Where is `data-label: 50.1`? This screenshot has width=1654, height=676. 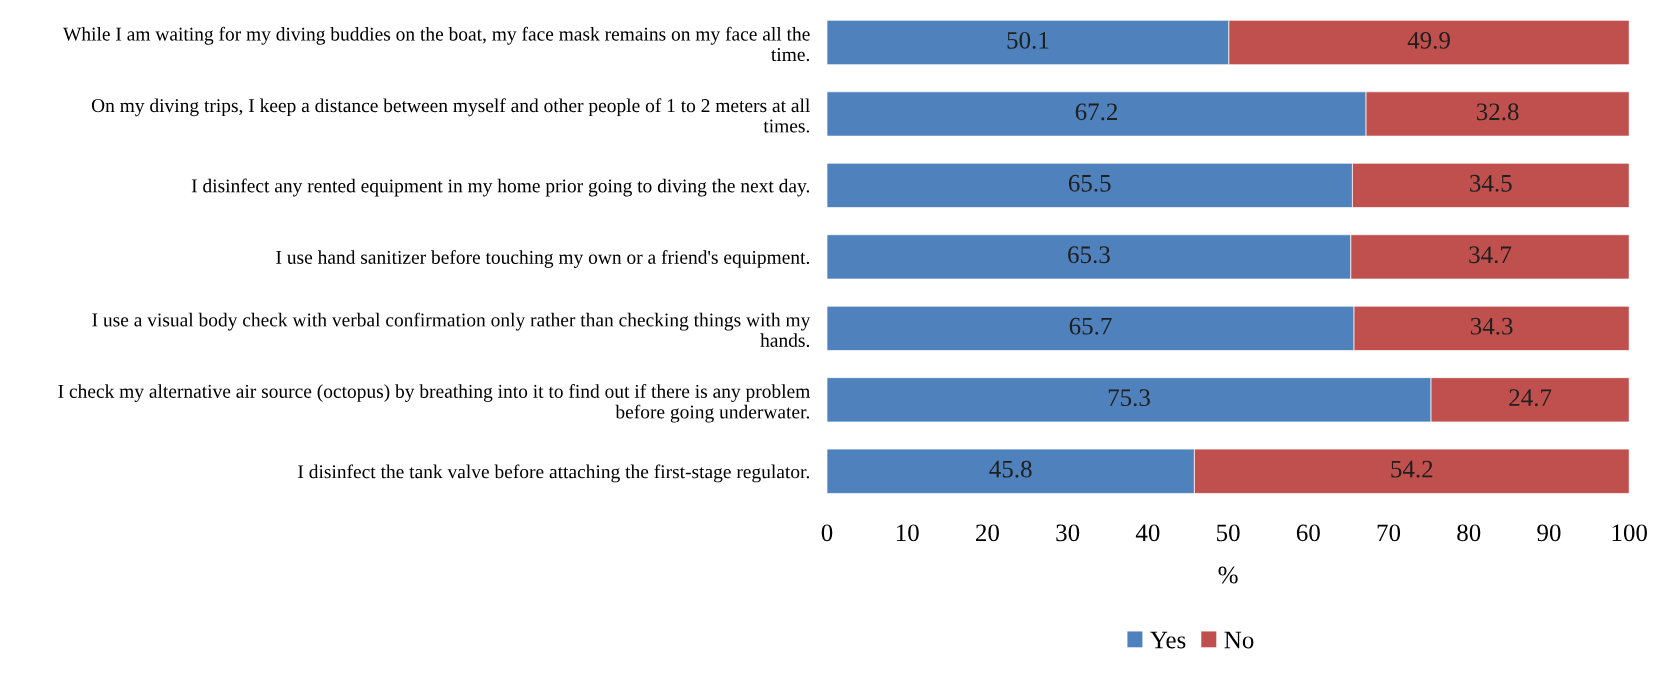 data-label: 50.1 is located at coordinates (1028, 40).